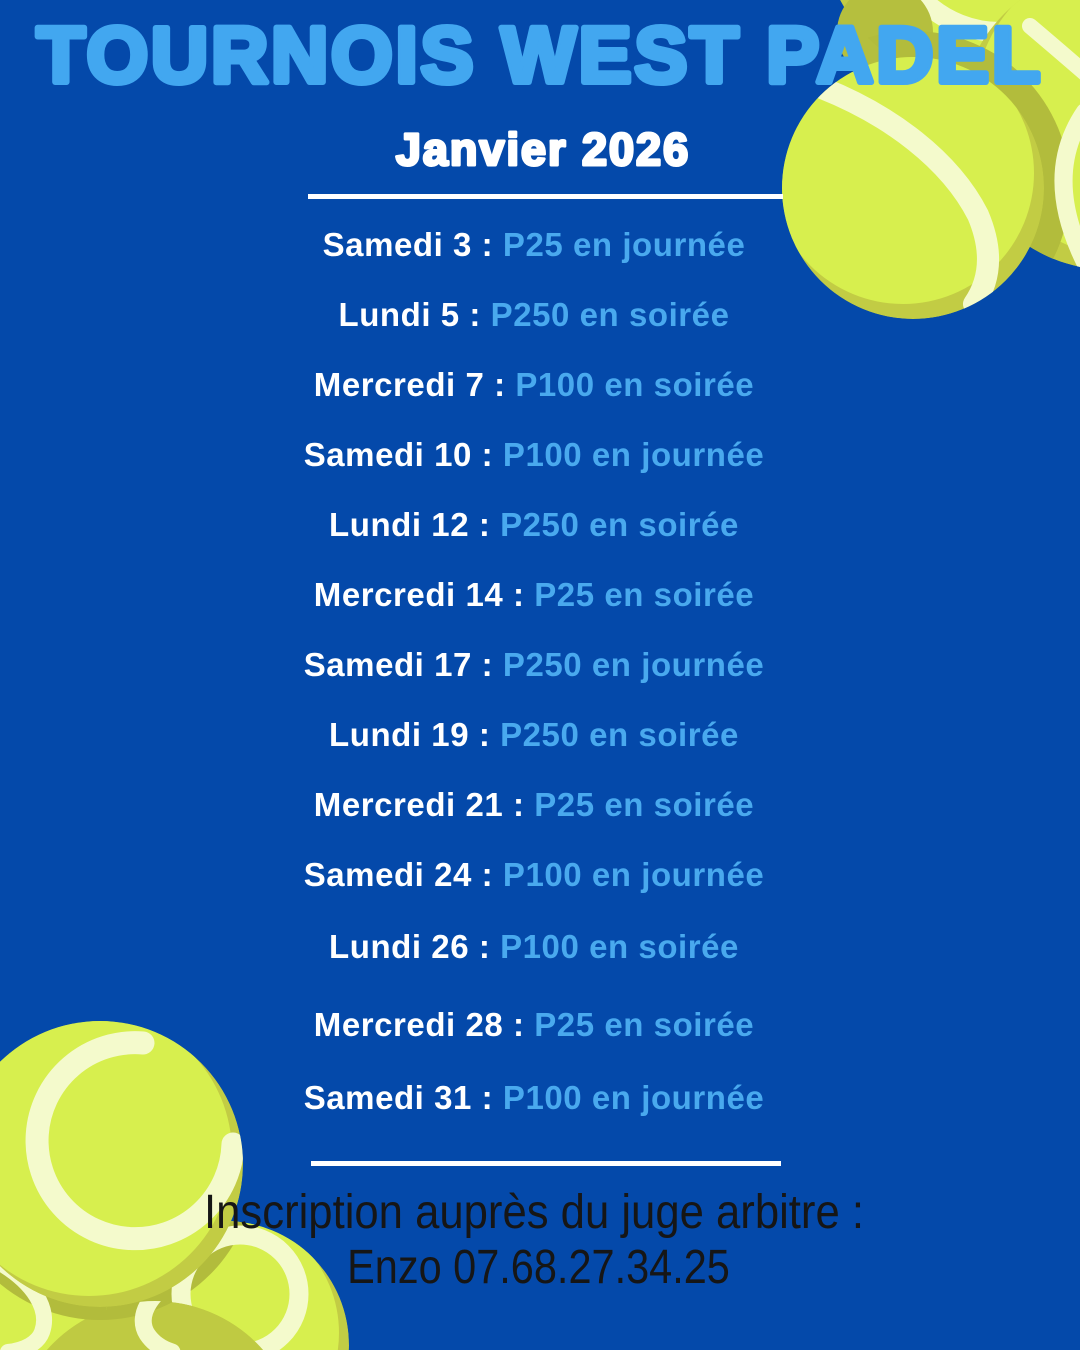 The width and height of the screenshot is (1080, 1350). What do you see at coordinates (540, 54) in the screenshot?
I see `svg-text: TOURNOIS WEST PADEL` at bounding box center [540, 54].